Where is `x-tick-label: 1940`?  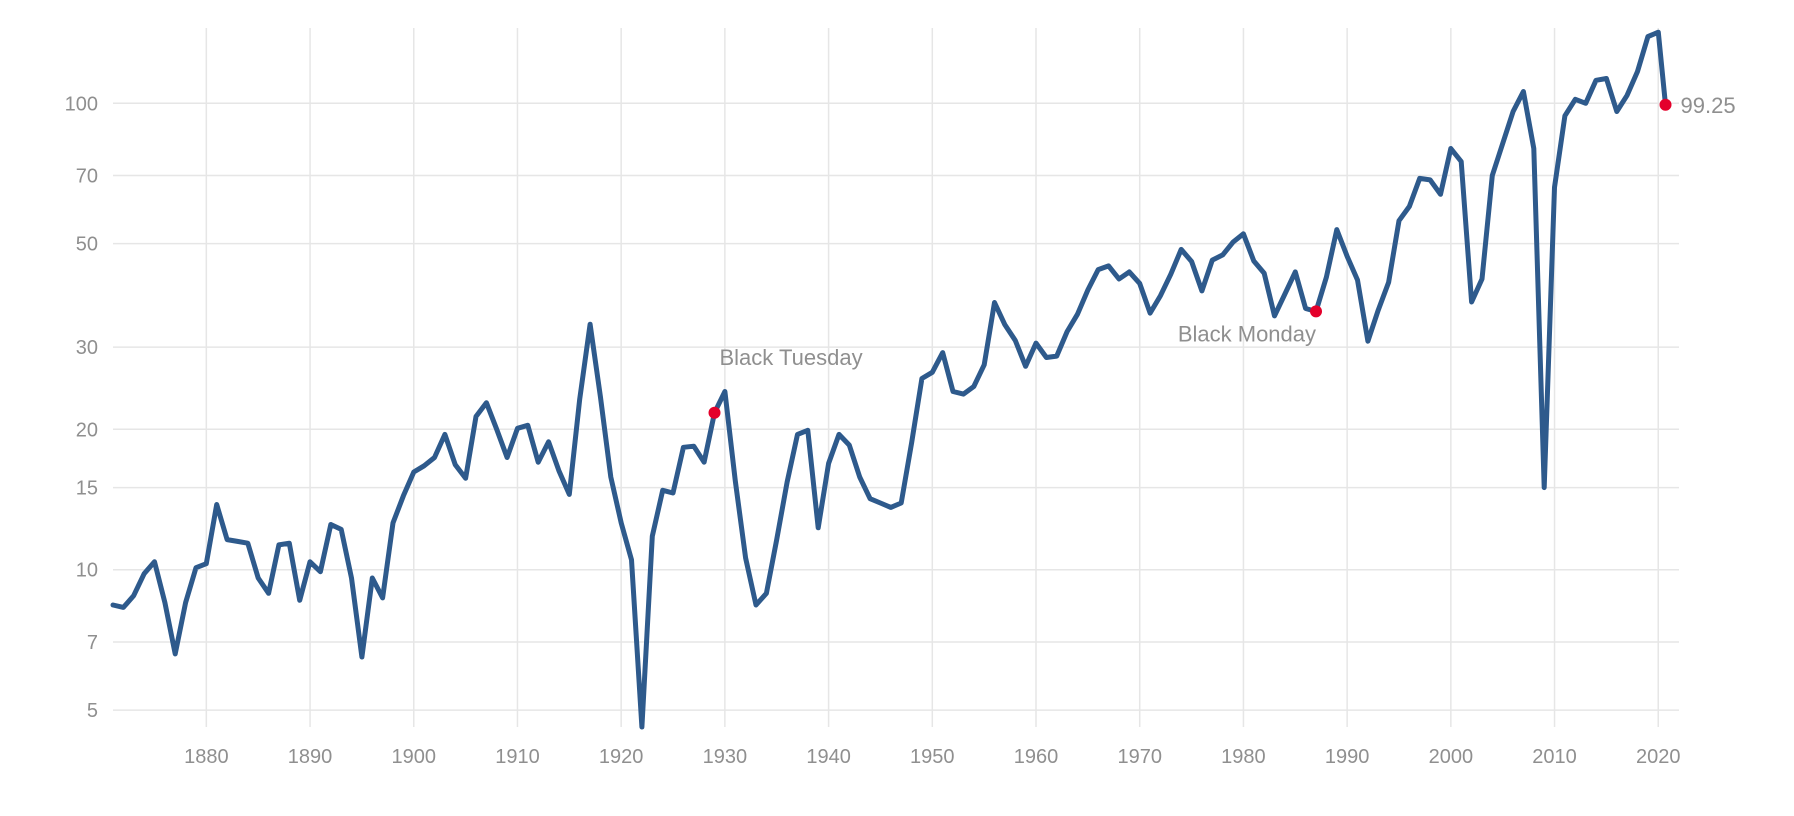
x-tick-label: 1940 is located at coordinates (828, 757).